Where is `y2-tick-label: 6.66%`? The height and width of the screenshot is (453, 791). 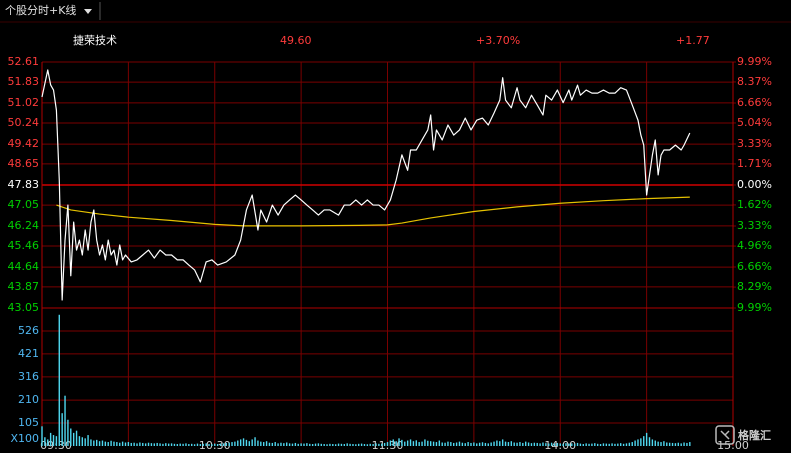 y2-tick-label: 6.66% is located at coordinates (754, 102).